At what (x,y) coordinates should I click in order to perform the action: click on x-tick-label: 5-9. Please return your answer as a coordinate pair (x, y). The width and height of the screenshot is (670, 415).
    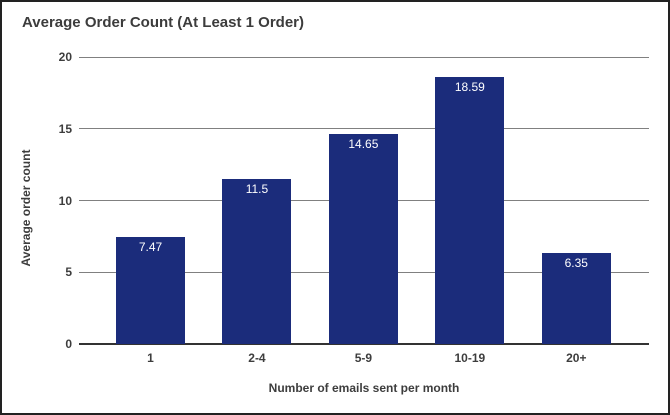
    Looking at the image, I should click on (363, 358).